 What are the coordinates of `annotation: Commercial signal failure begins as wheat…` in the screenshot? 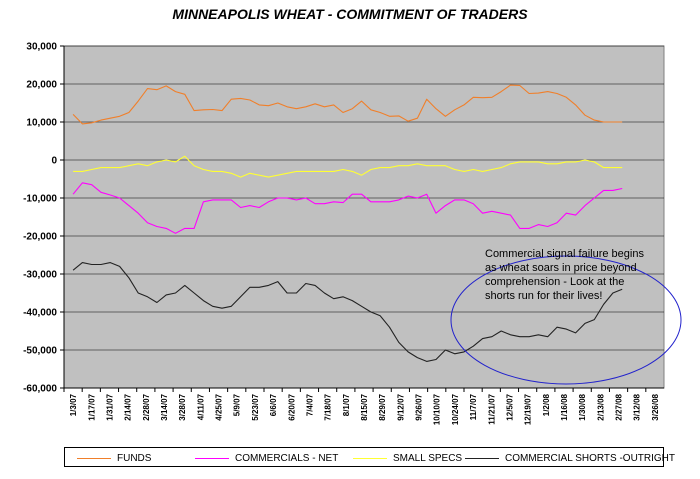 It's located at (566, 316).